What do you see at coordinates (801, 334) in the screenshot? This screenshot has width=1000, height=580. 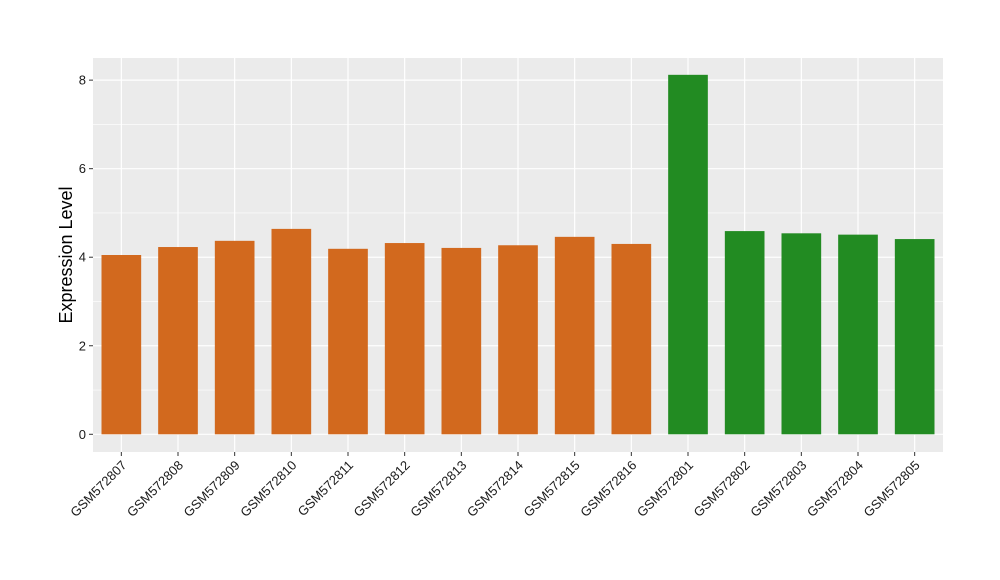 I see `bar-GSM572803` at bounding box center [801, 334].